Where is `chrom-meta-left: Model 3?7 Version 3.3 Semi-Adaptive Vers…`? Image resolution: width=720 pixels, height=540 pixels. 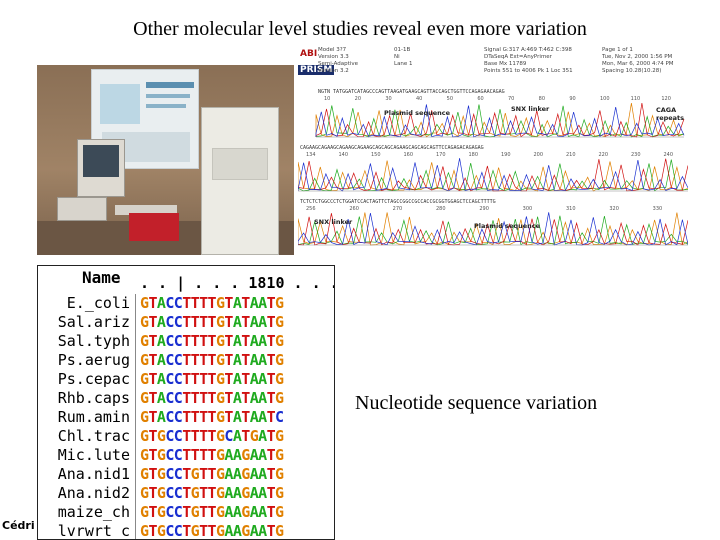
chrom-meta-left: Model 3?7 Version 3.3 Semi-Adaptive Vers… is located at coordinates (338, 60).